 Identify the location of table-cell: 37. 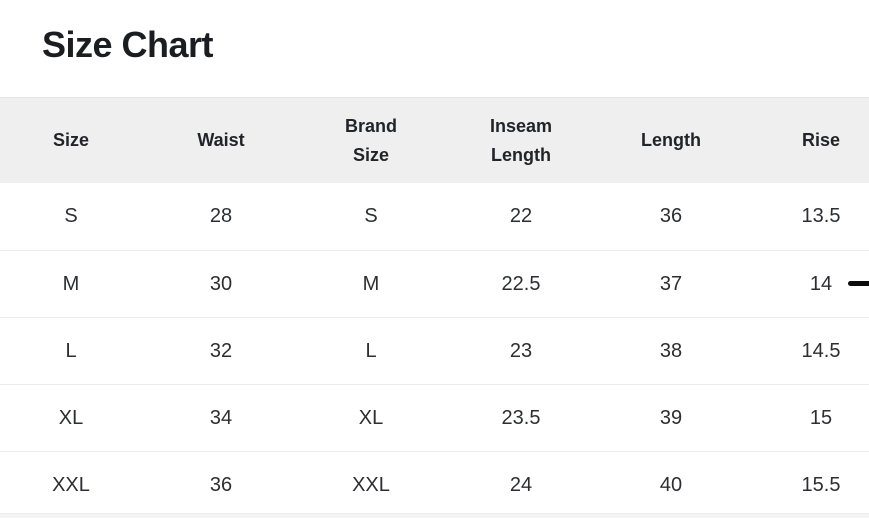
(671, 283).